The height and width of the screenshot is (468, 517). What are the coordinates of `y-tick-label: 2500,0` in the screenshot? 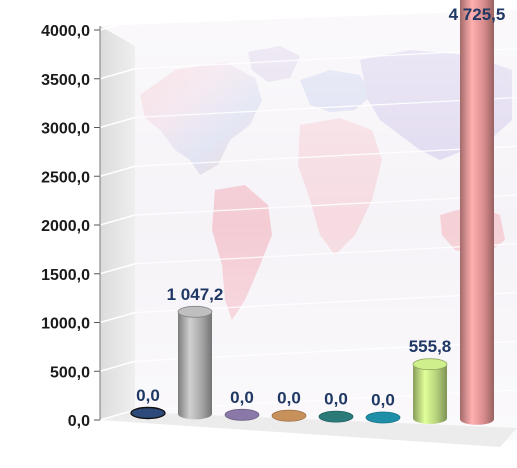 It's located at (65, 177).